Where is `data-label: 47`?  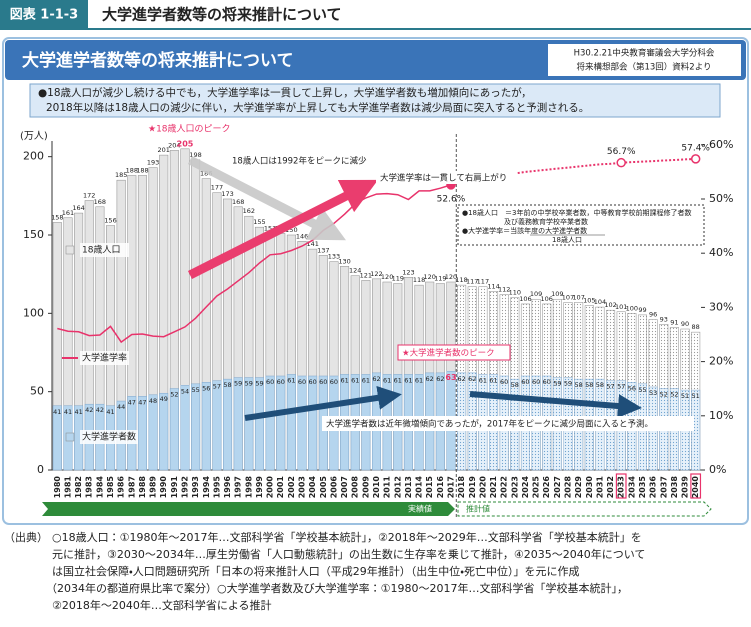 data-label: 47 is located at coordinates (142, 402).